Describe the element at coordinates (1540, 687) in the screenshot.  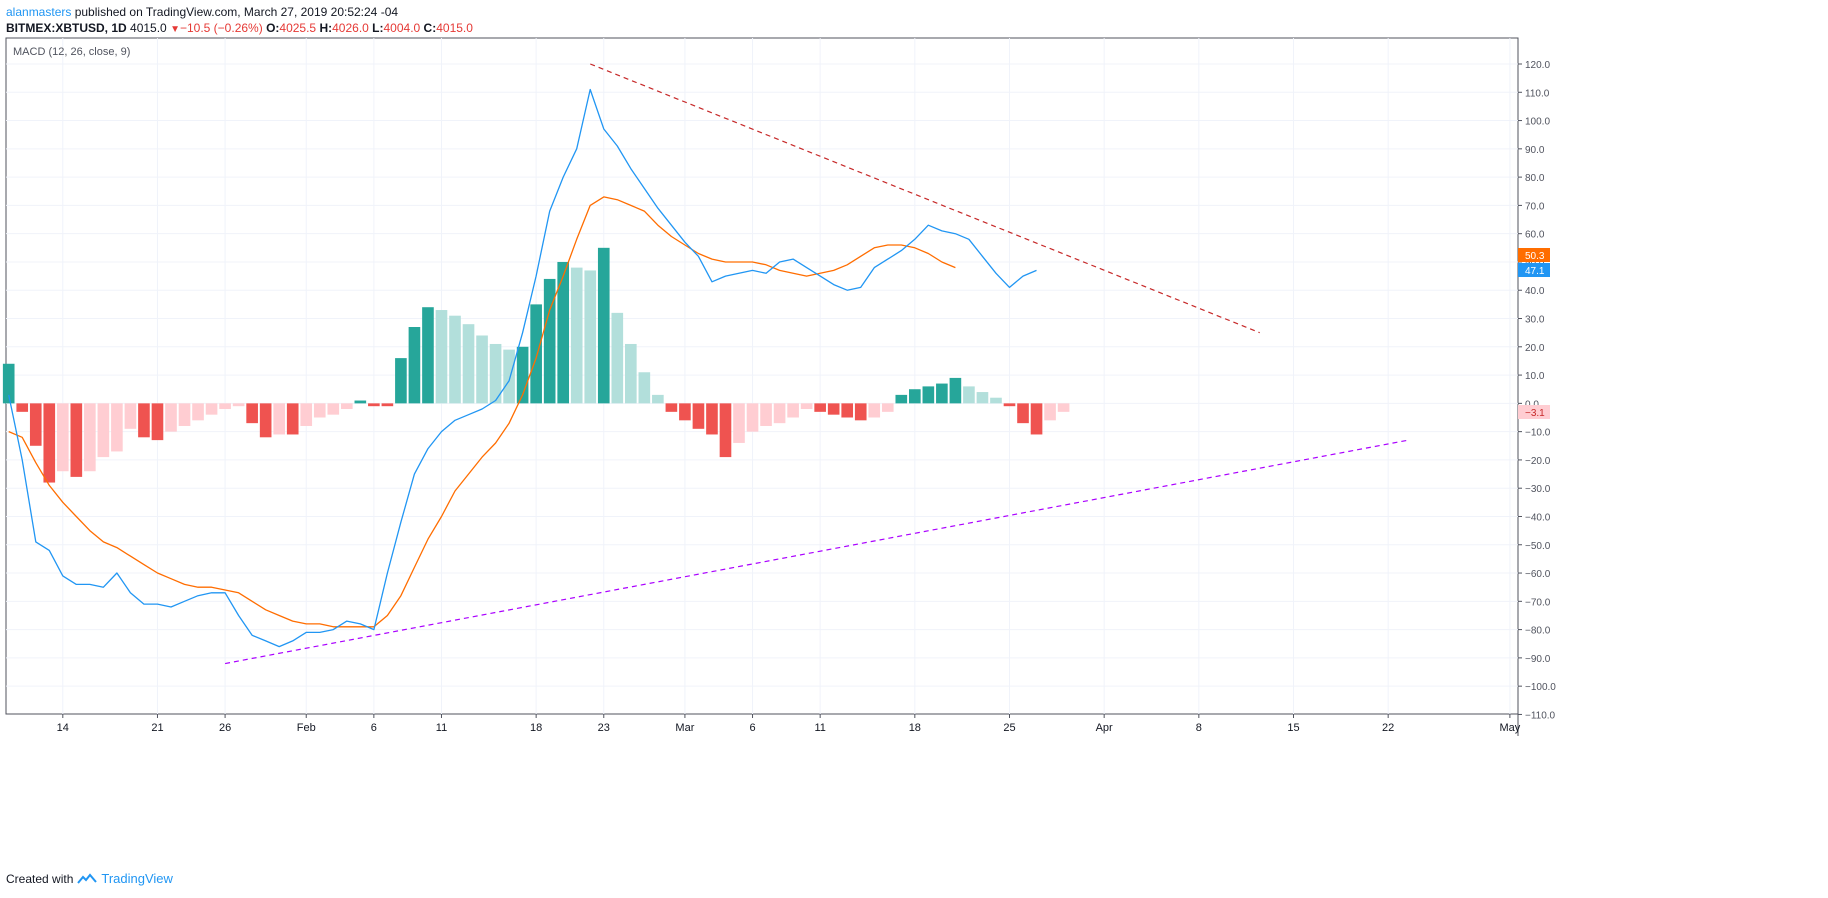
I see `y-tick-label: −100.0` at that location.